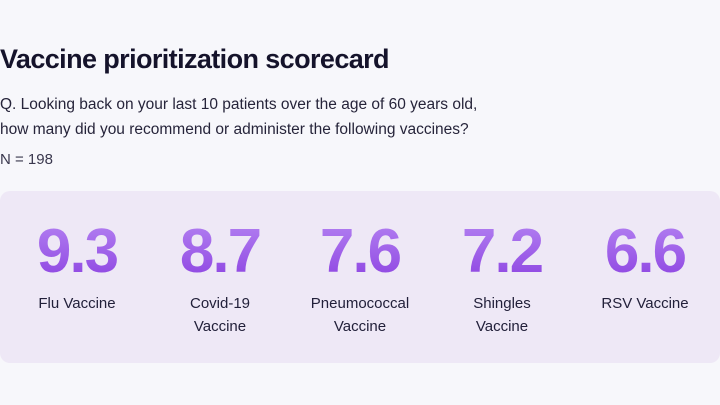 The image size is (720, 405). Describe the element at coordinates (220, 252) in the screenshot. I see `score-value: 8.7` at that location.